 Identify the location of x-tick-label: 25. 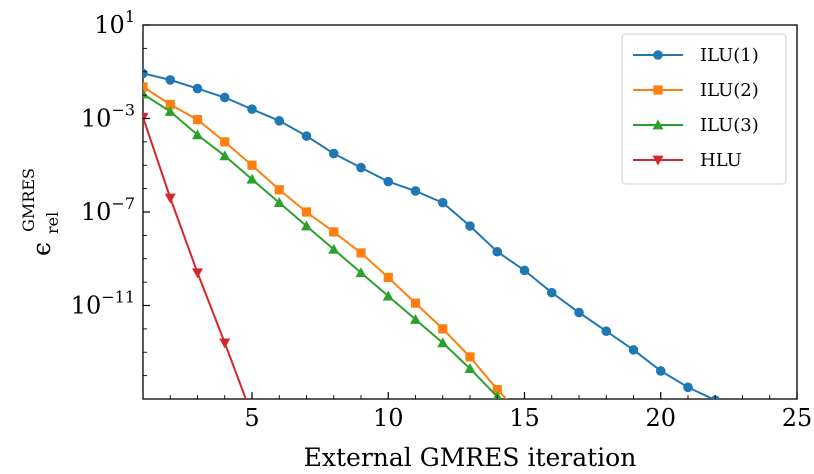
(797, 418).